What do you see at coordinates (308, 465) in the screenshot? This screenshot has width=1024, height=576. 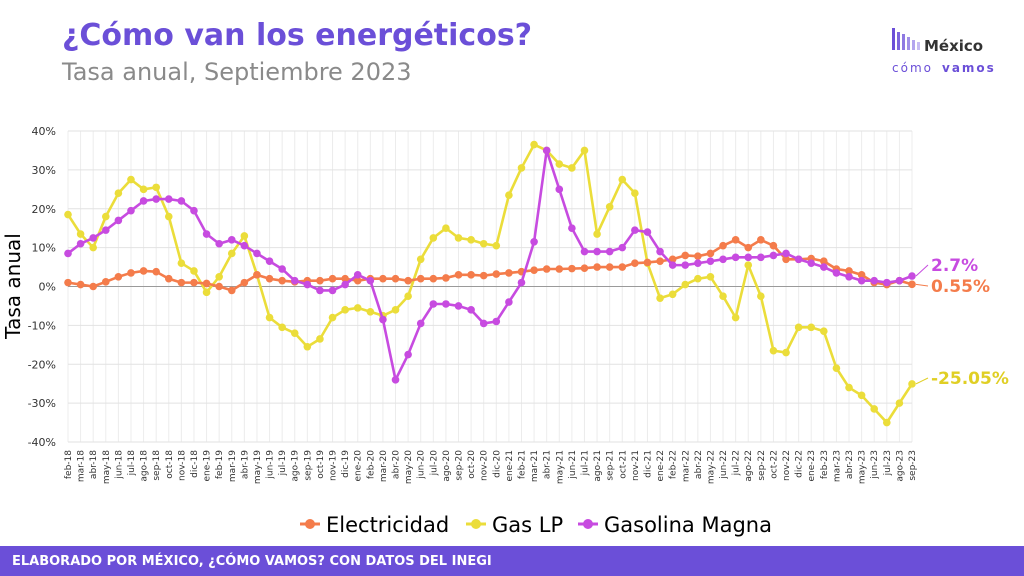 I see `x-tick-label: sep-19` at bounding box center [308, 465].